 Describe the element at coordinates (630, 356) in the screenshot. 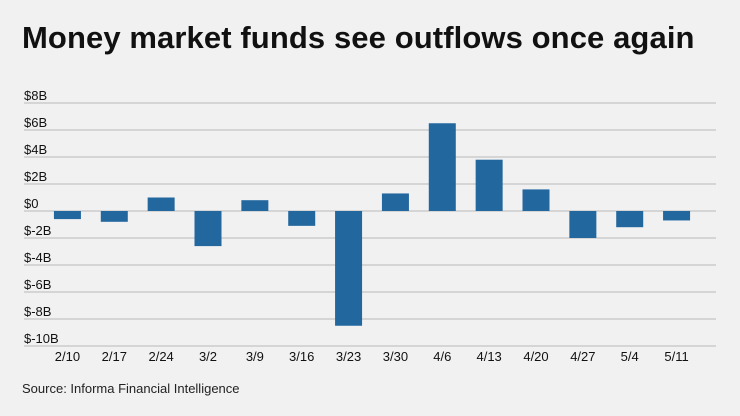

I see `x-tick-label: 5/4` at that location.